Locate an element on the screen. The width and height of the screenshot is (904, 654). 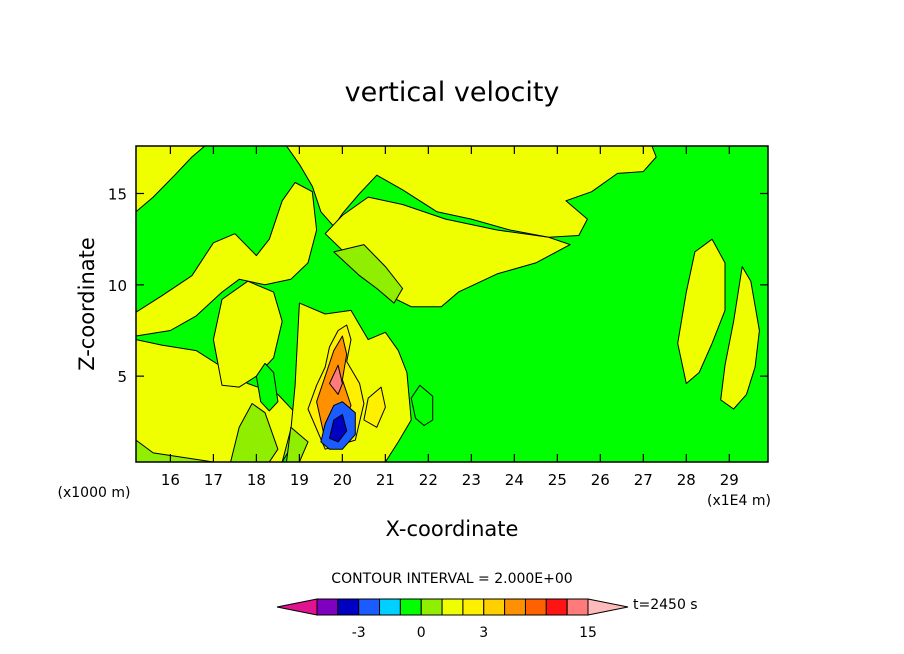
x-axis-label: X-coordinate is located at coordinates (452, 529).